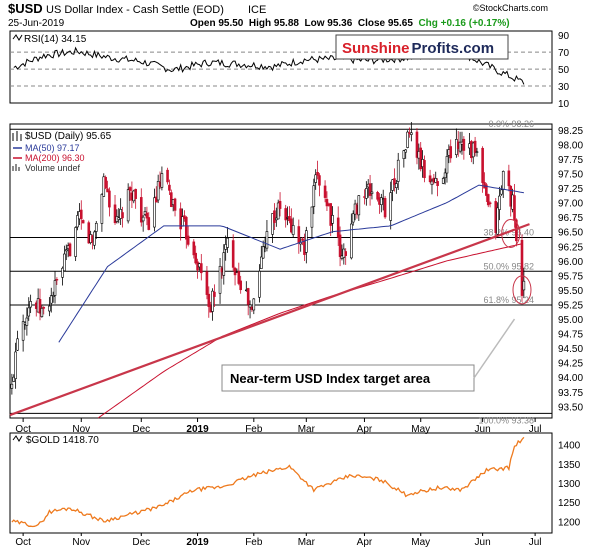  Describe the element at coordinates (570, 174) in the screenshot. I see `usd-y-tick-label: 97.50` at that location.